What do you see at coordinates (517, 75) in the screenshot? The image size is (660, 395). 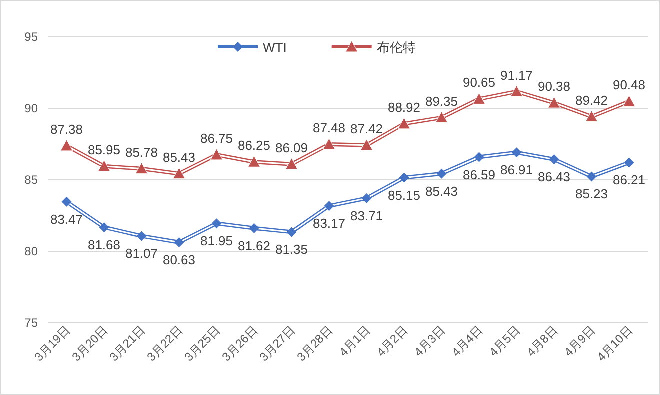 I see `data-label: 91.17` at bounding box center [517, 75].